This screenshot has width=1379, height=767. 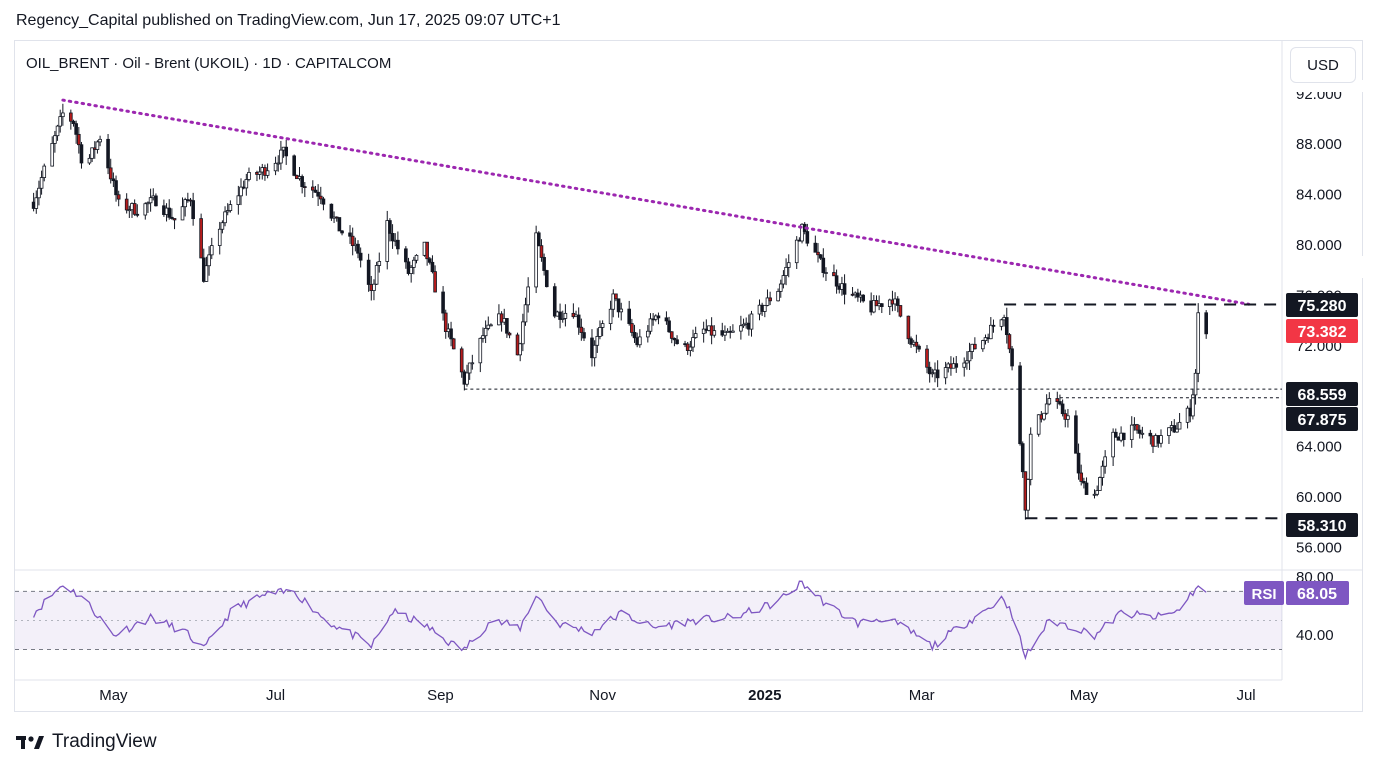 I want to click on currency-button: USD, so click(x=1323, y=65).